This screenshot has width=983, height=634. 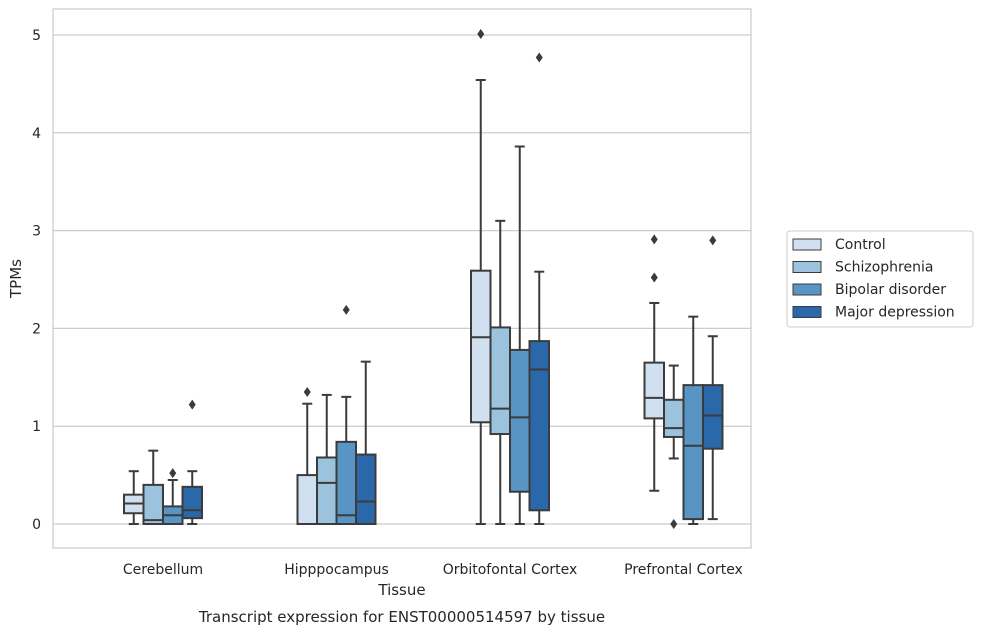 What do you see at coordinates (36, 329) in the screenshot?
I see `y-tick-label: 2` at bounding box center [36, 329].